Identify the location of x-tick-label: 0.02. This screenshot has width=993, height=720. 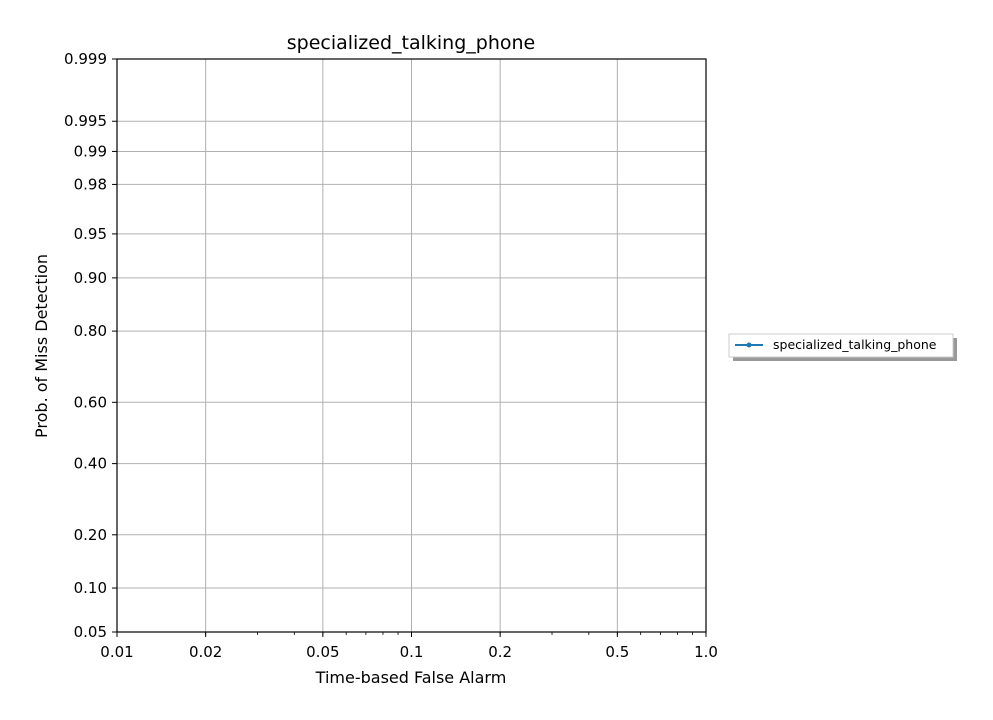
(205, 652).